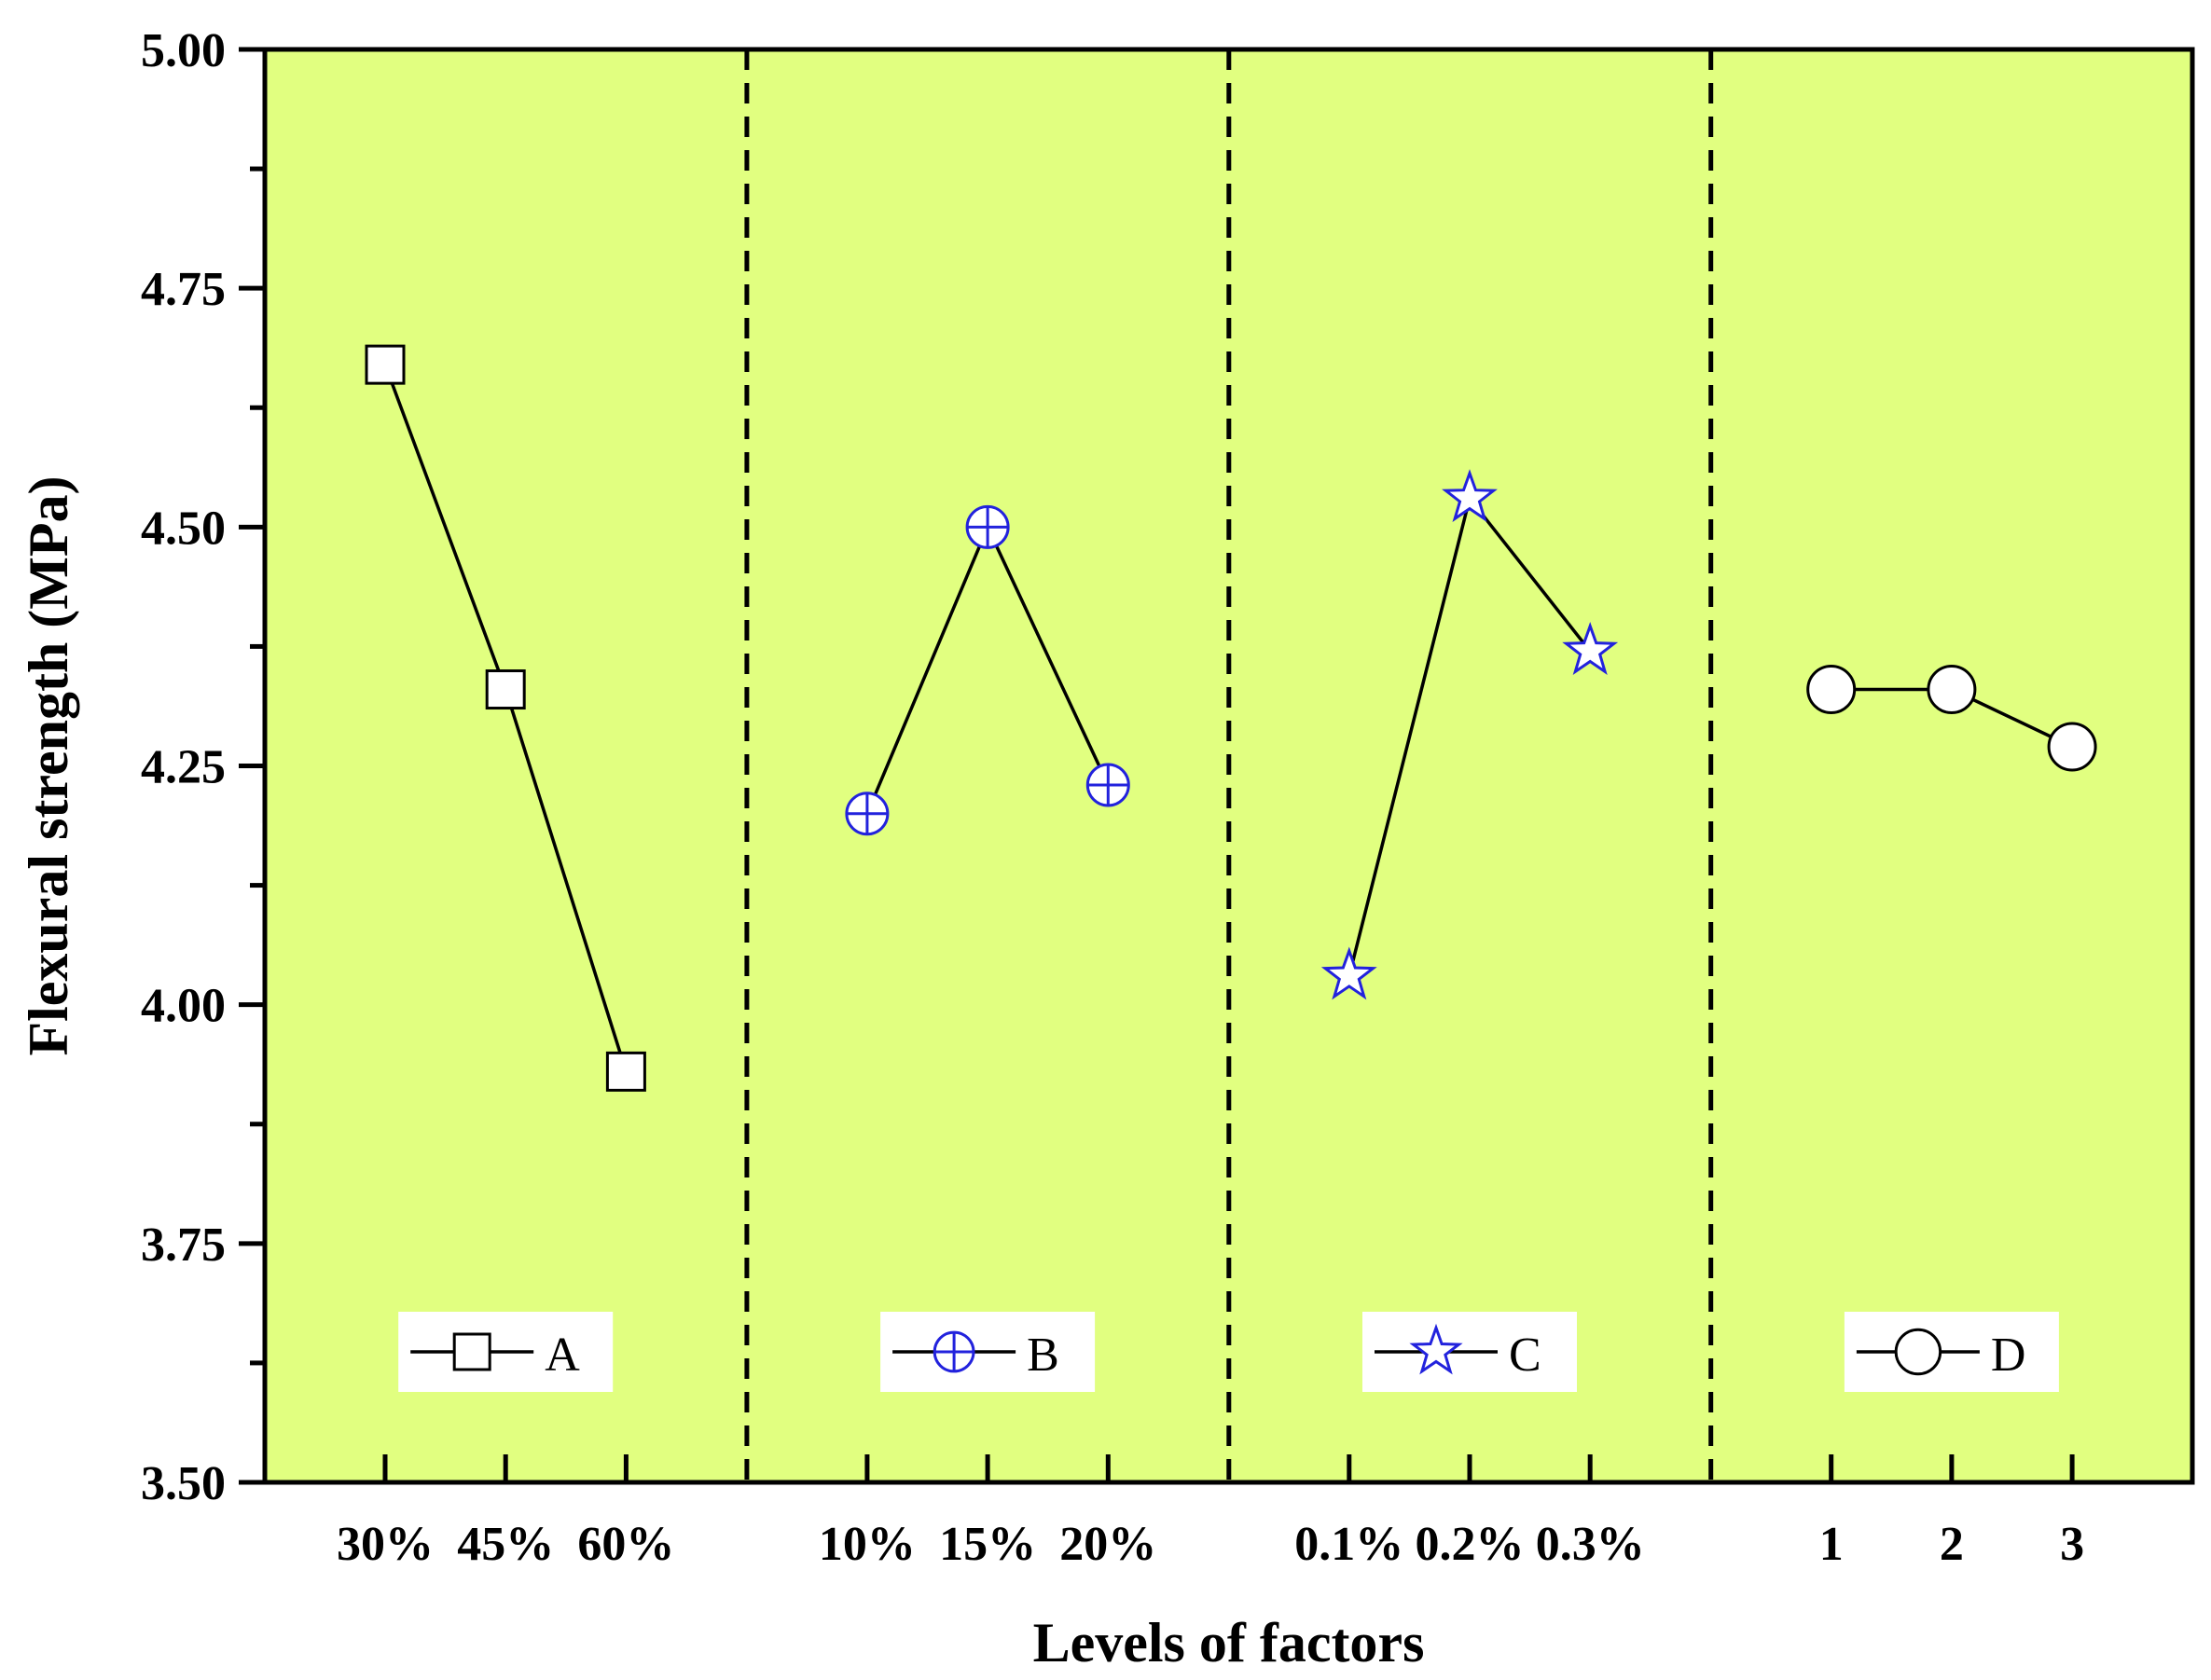 The image size is (2211, 1680). What do you see at coordinates (1590, 1544) in the screenshot?
I see `x-tick-label: 0.3%` at bounding box center [1590, 1544].